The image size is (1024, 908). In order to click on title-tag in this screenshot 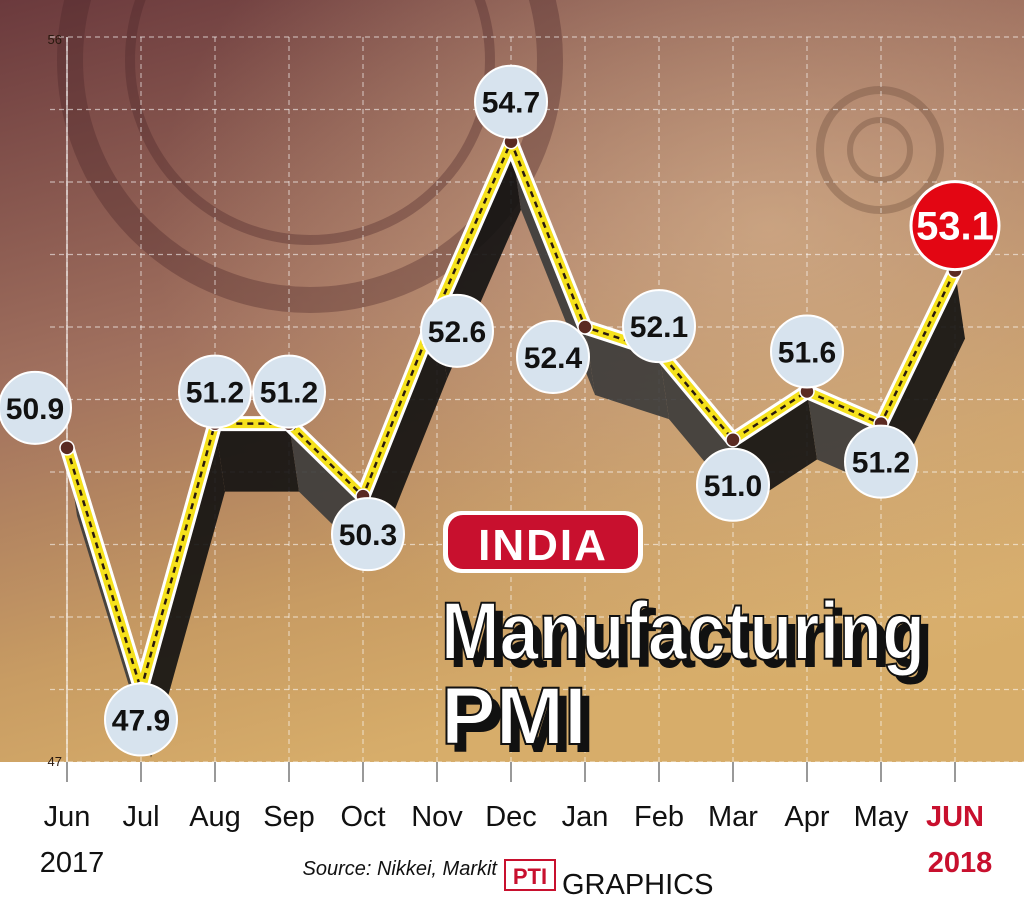, I will do `click(543, 542)`.